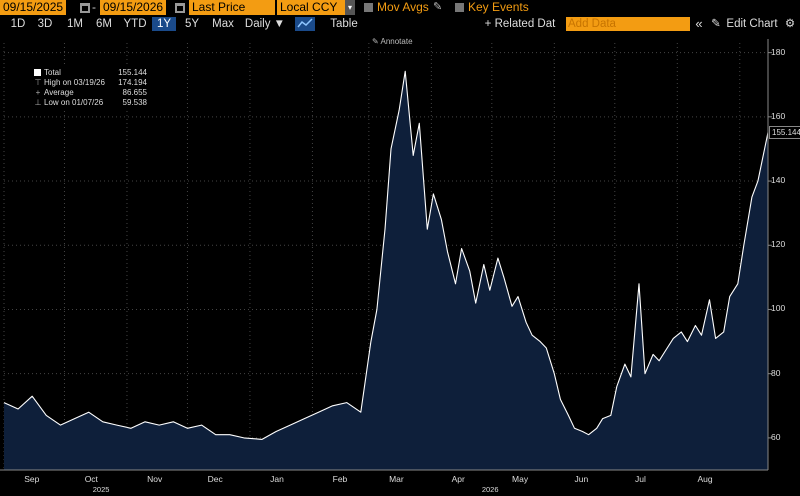 Image resolution: width=800 pixels, height=496 pixels. I want to click on legend-low-label: Low on 01/07/26, so click(74, 102).